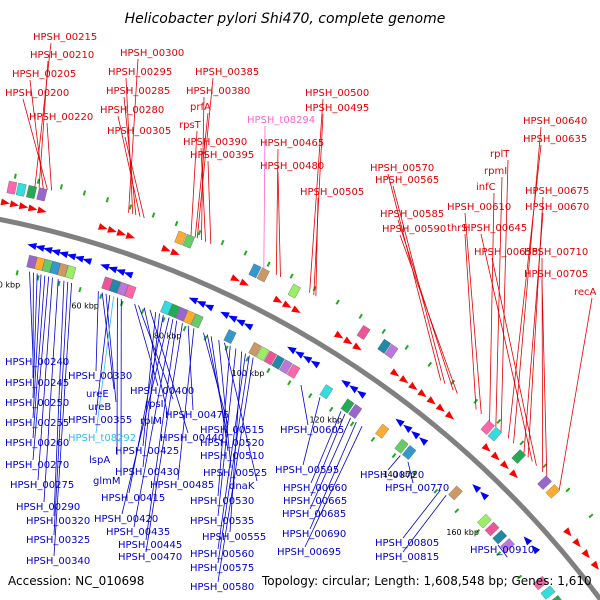 The height and width of the screenshot is (600, 600). What do you see at coordinates (37, 383) in the screenshot?
I see `gene-label: HPSH_00245` at bounding box center [37, 383].